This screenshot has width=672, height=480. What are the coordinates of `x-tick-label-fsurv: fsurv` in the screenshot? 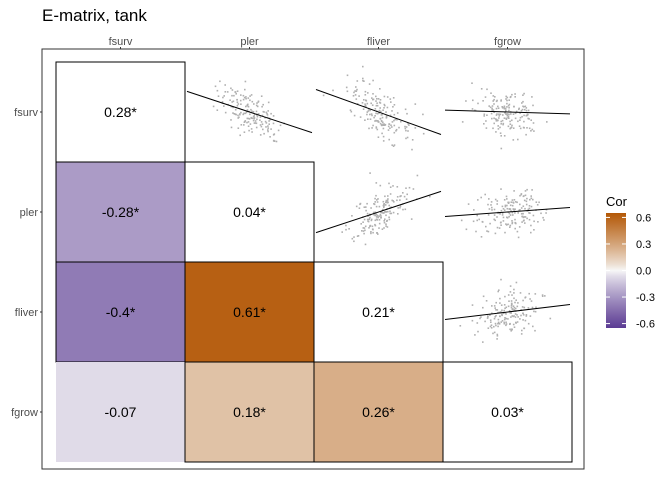 It's located at (121, 42).